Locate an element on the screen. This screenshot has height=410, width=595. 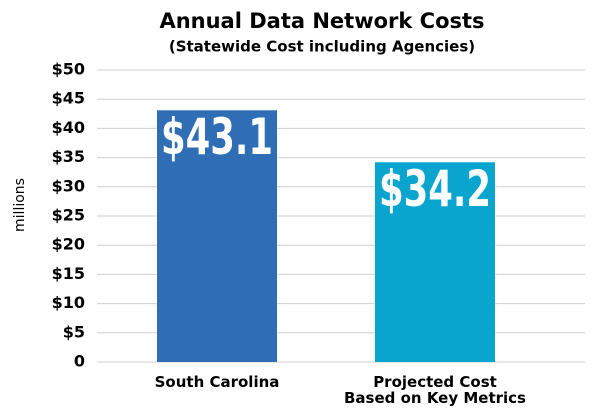
chart-subtitle: (Statewide Cost including Agencies) is located at coordinates (322, 47).